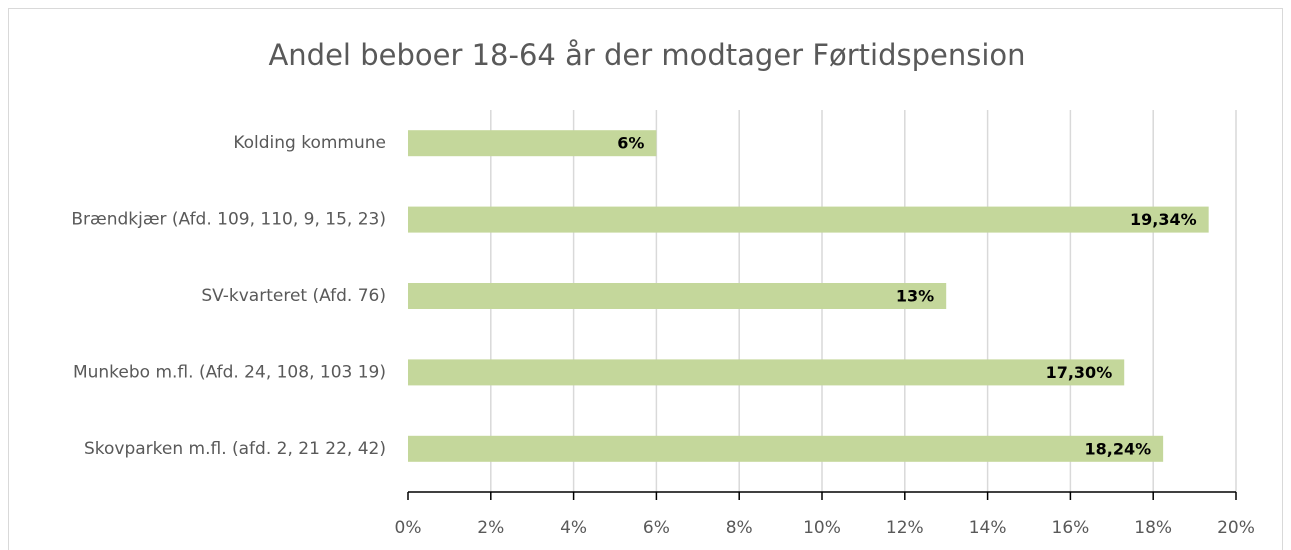 This screenshot has height=550, width=1291. I want to click on value-label: 18,24%, so click(1117, 448).